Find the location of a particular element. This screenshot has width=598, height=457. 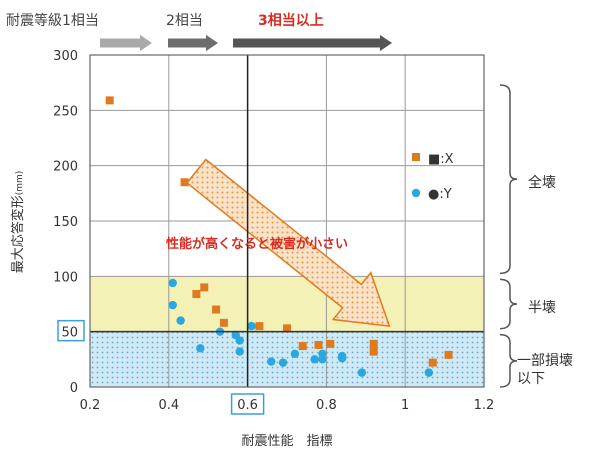

y-axis-title-text: 最大応答変形 is located at coordinates (18, 234).